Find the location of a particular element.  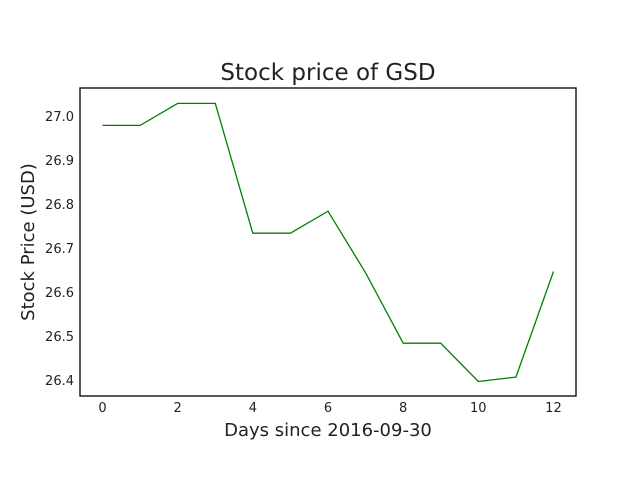

x-tick-label: 0 is located at coordinates (102, 408).